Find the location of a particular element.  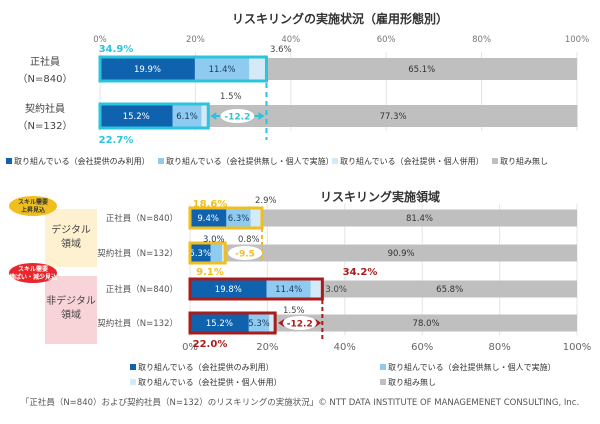

x-tick-label: 20% is located at coordinates (267, 347).